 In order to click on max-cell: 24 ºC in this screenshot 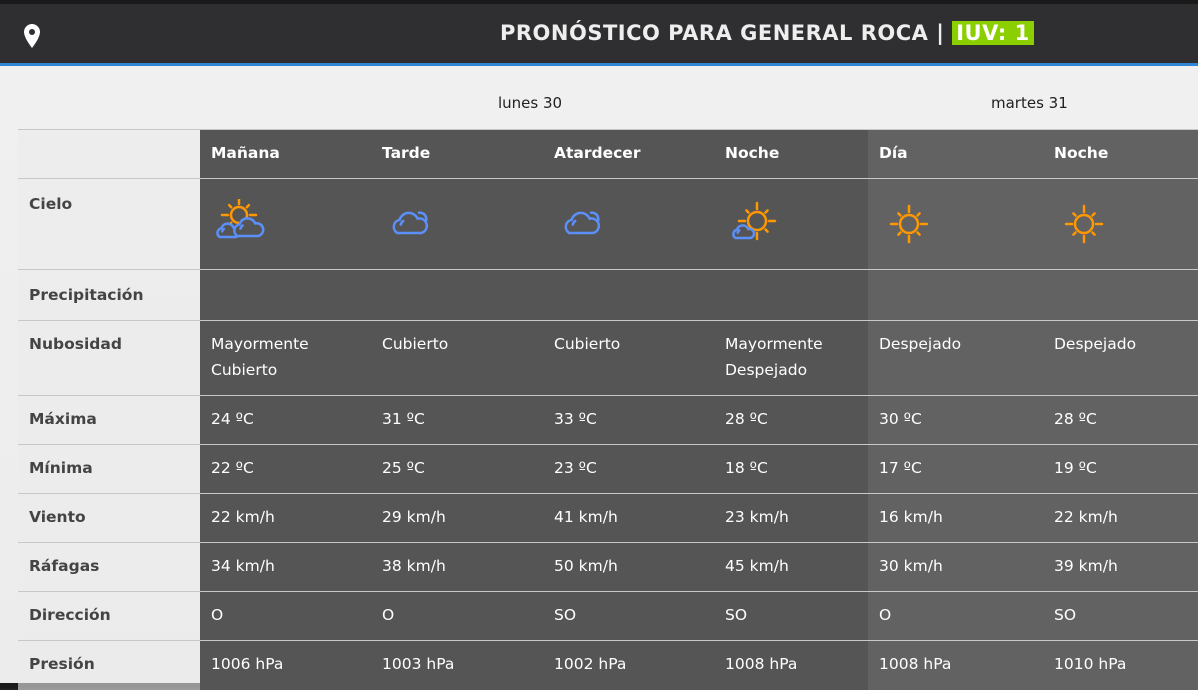, I will do `click(285, 420)`.